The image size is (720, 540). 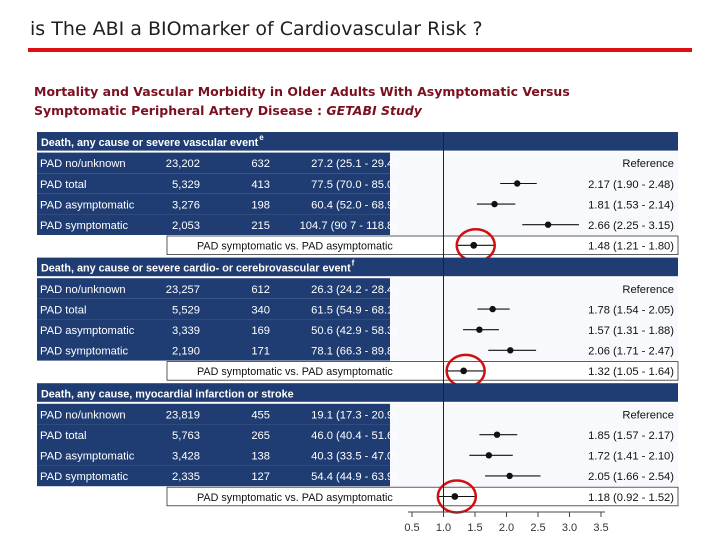 I want to click on x-tick-label: 2.0, so click(x=506, y=528).